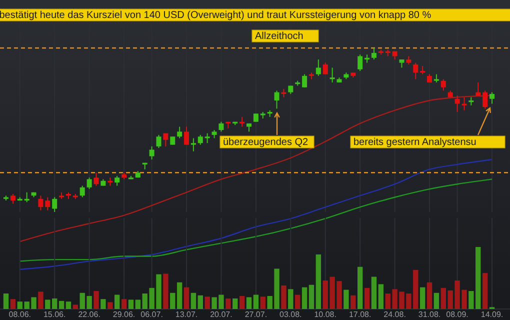 This screenshot has height=320, width=510. What do you see at coordinates (279, 36) in the screenshot?
I see `ref-line-label: Allzeithoch` at bounding box center [279, 36].